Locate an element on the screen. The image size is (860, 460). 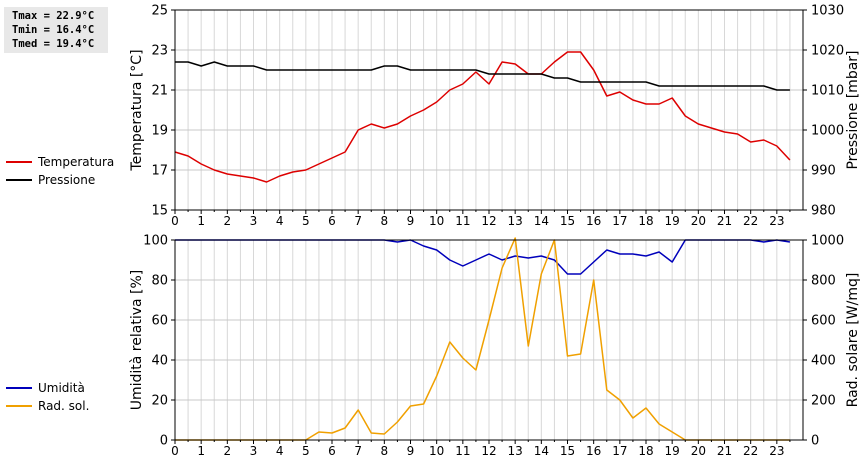
y-right-tick-label: 600 is located at coordinates (823, 321).